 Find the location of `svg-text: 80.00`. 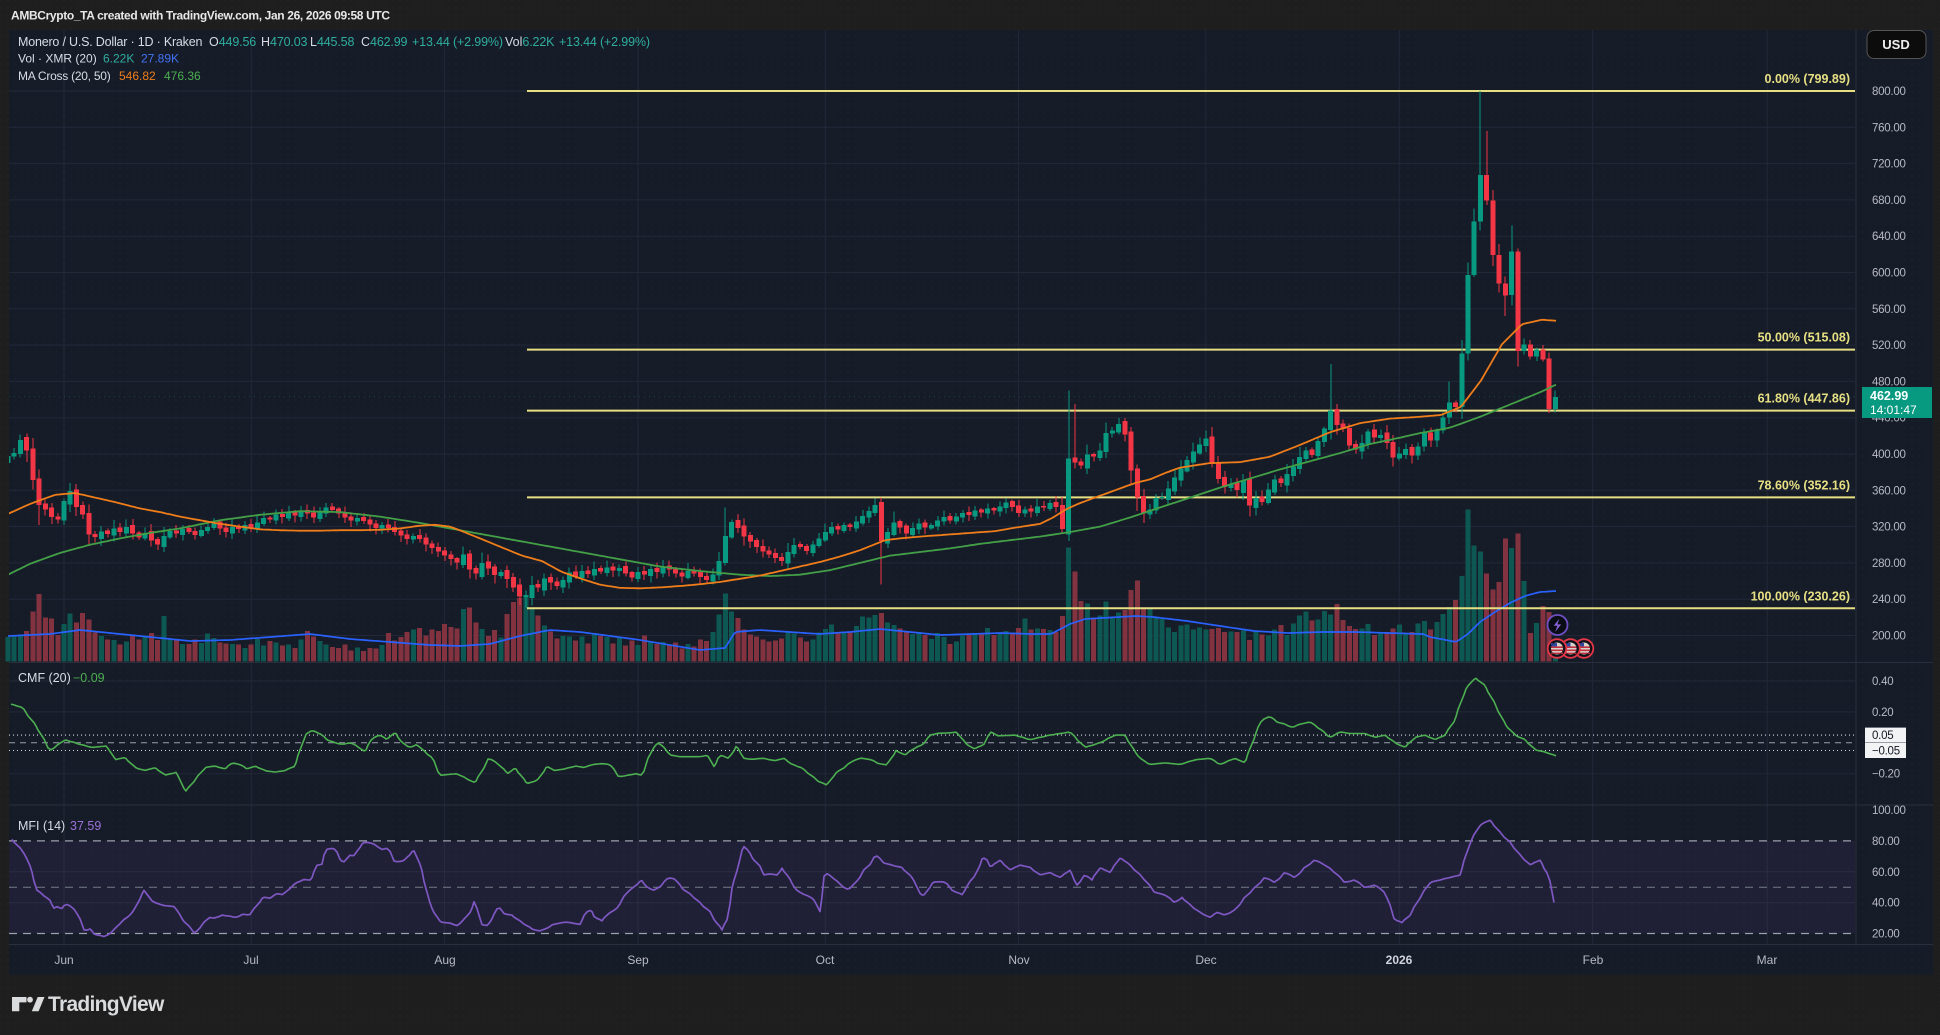

svg-text: 80.00 is located at coordinates (1886, 842).